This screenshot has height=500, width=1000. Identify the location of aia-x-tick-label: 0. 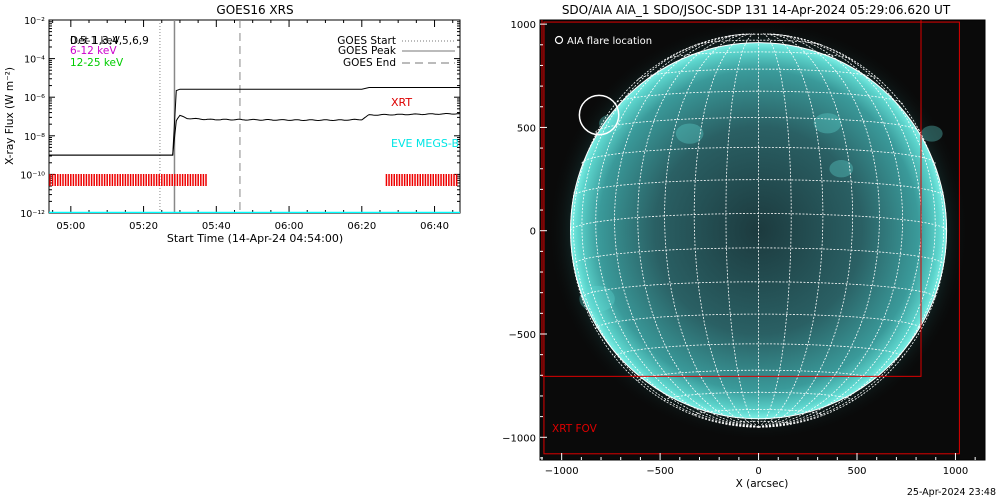
(758, 471).